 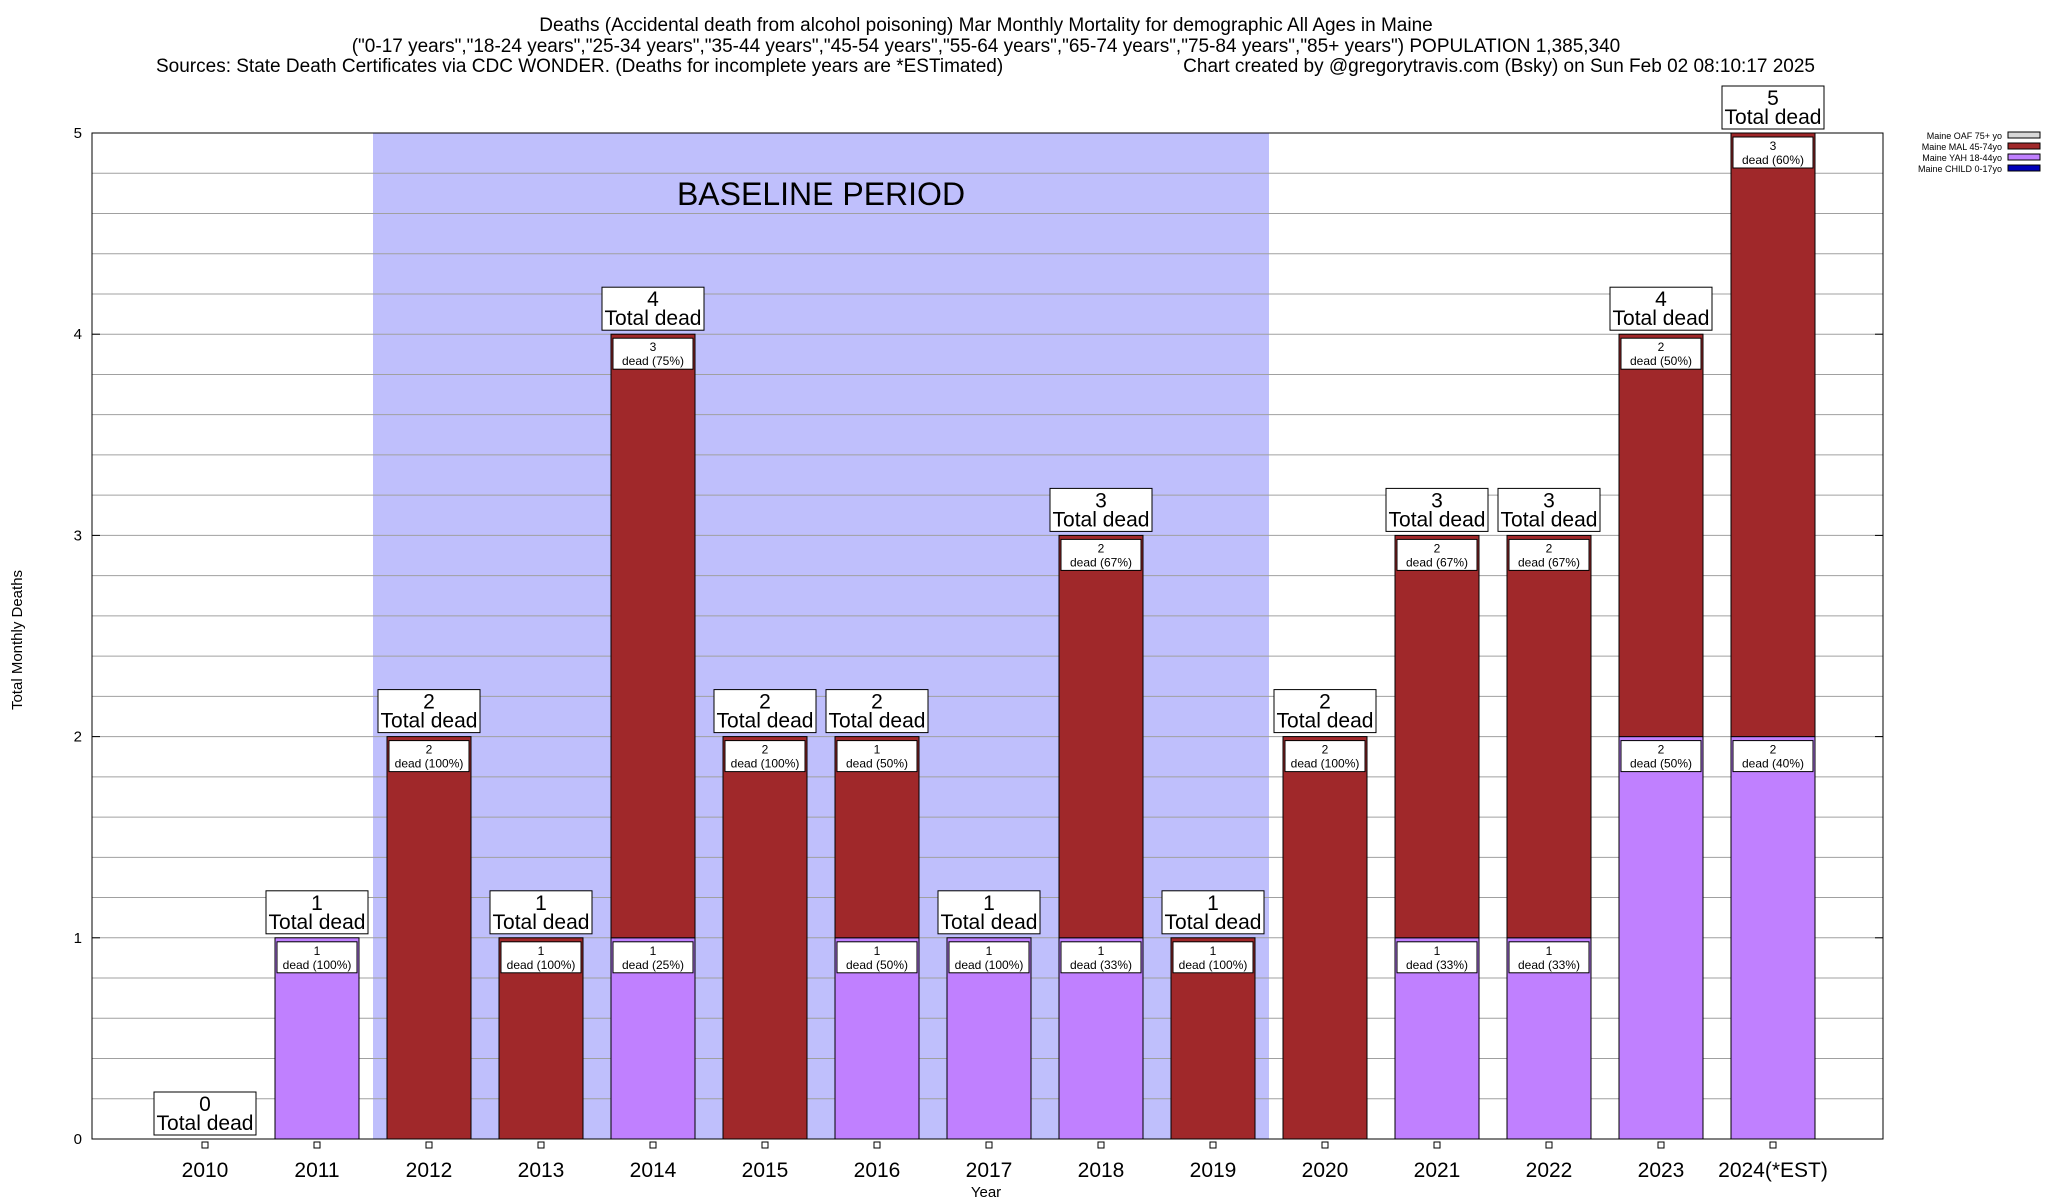 What do you see at coordinates (78, 737) in the screenshot?
I see `y-tick-label: 2` at bounding box center [78, 737].